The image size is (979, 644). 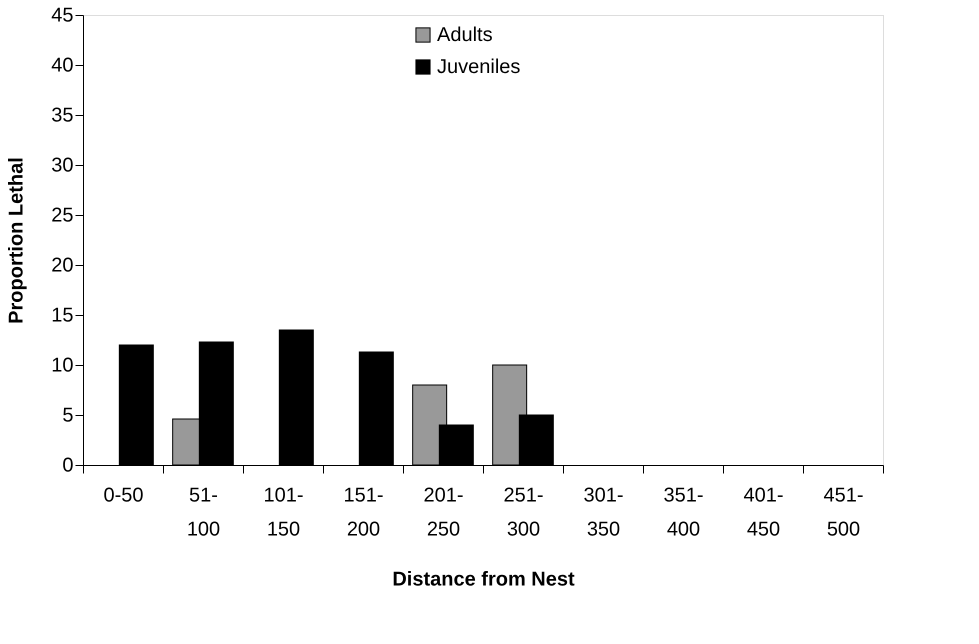 I want to click on x-tick-label: 251-300, so click(x=523, y=512).